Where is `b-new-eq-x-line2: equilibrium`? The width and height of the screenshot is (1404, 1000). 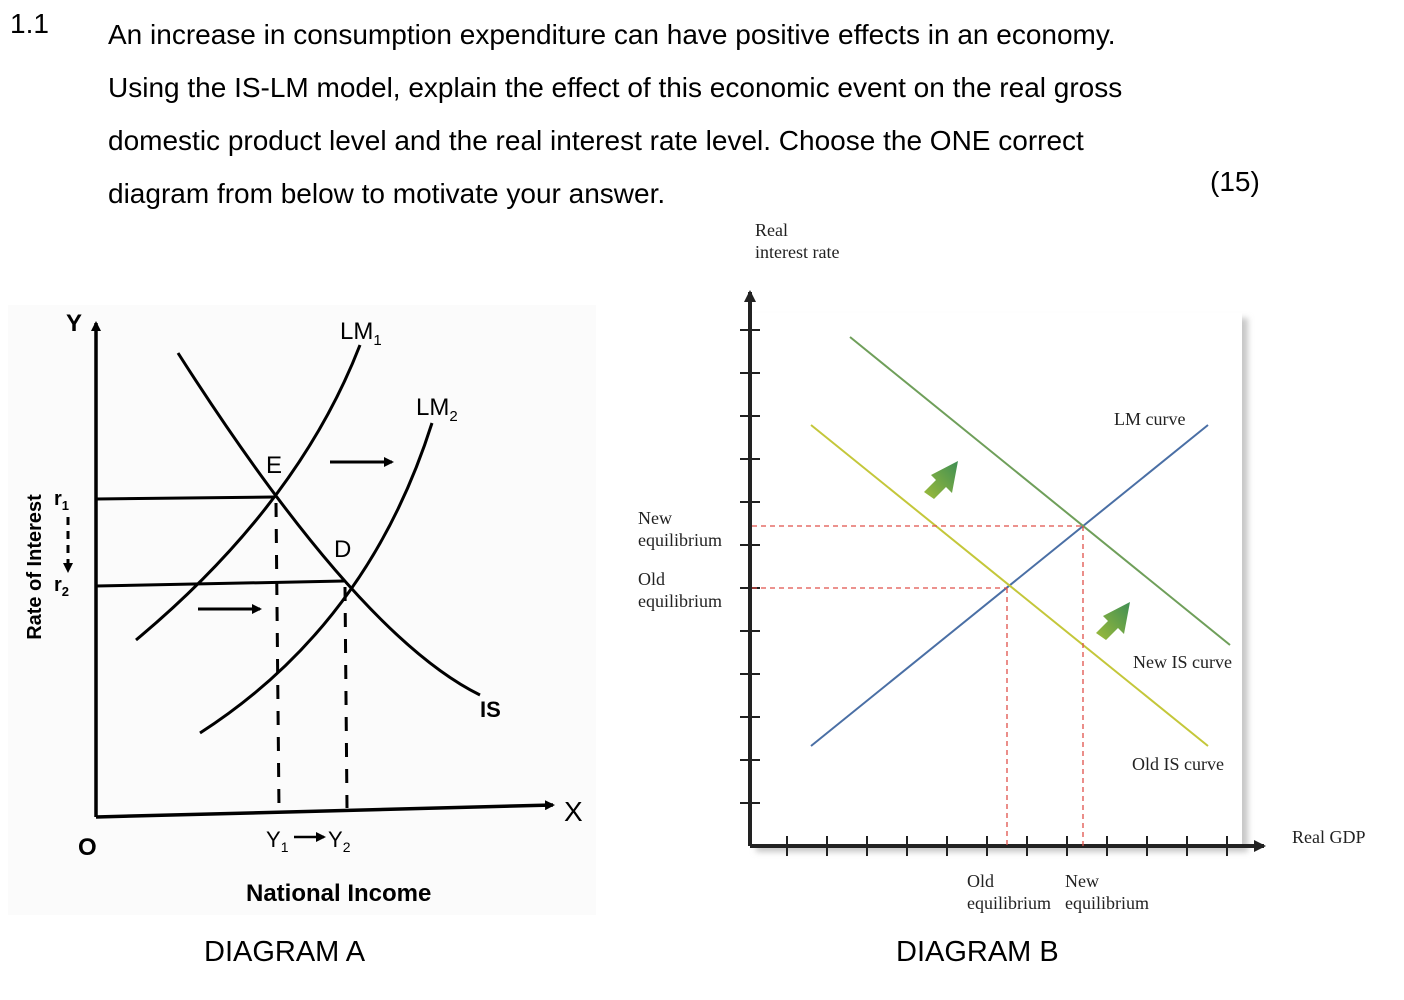
b-new-eq-x-line2: equilibrium is located at coordinates (1107, 903).